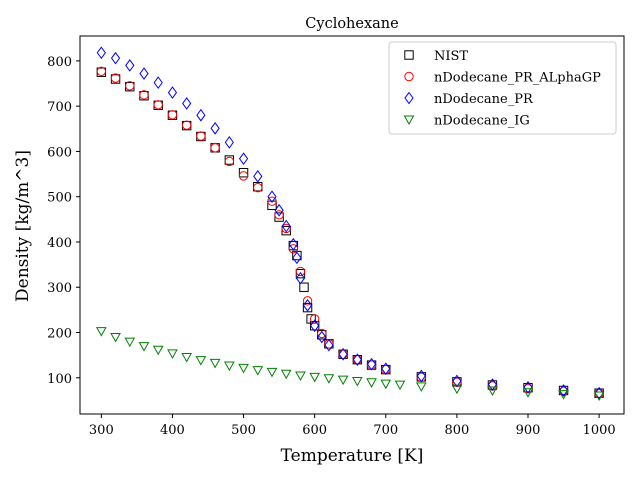  I want to click on y-tick-label: 600, so click(59, 152).